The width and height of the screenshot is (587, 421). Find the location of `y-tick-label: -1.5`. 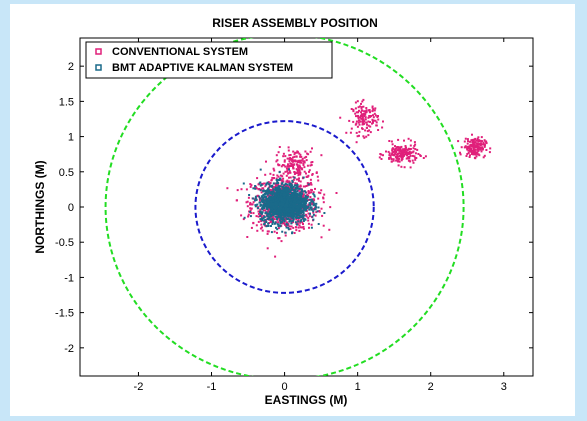

y-tick-label: -1.5 is located at coordinates (64, 314).